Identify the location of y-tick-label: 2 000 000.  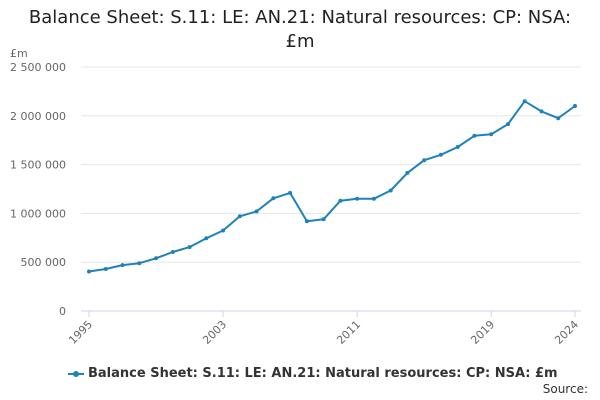
(38, 116).